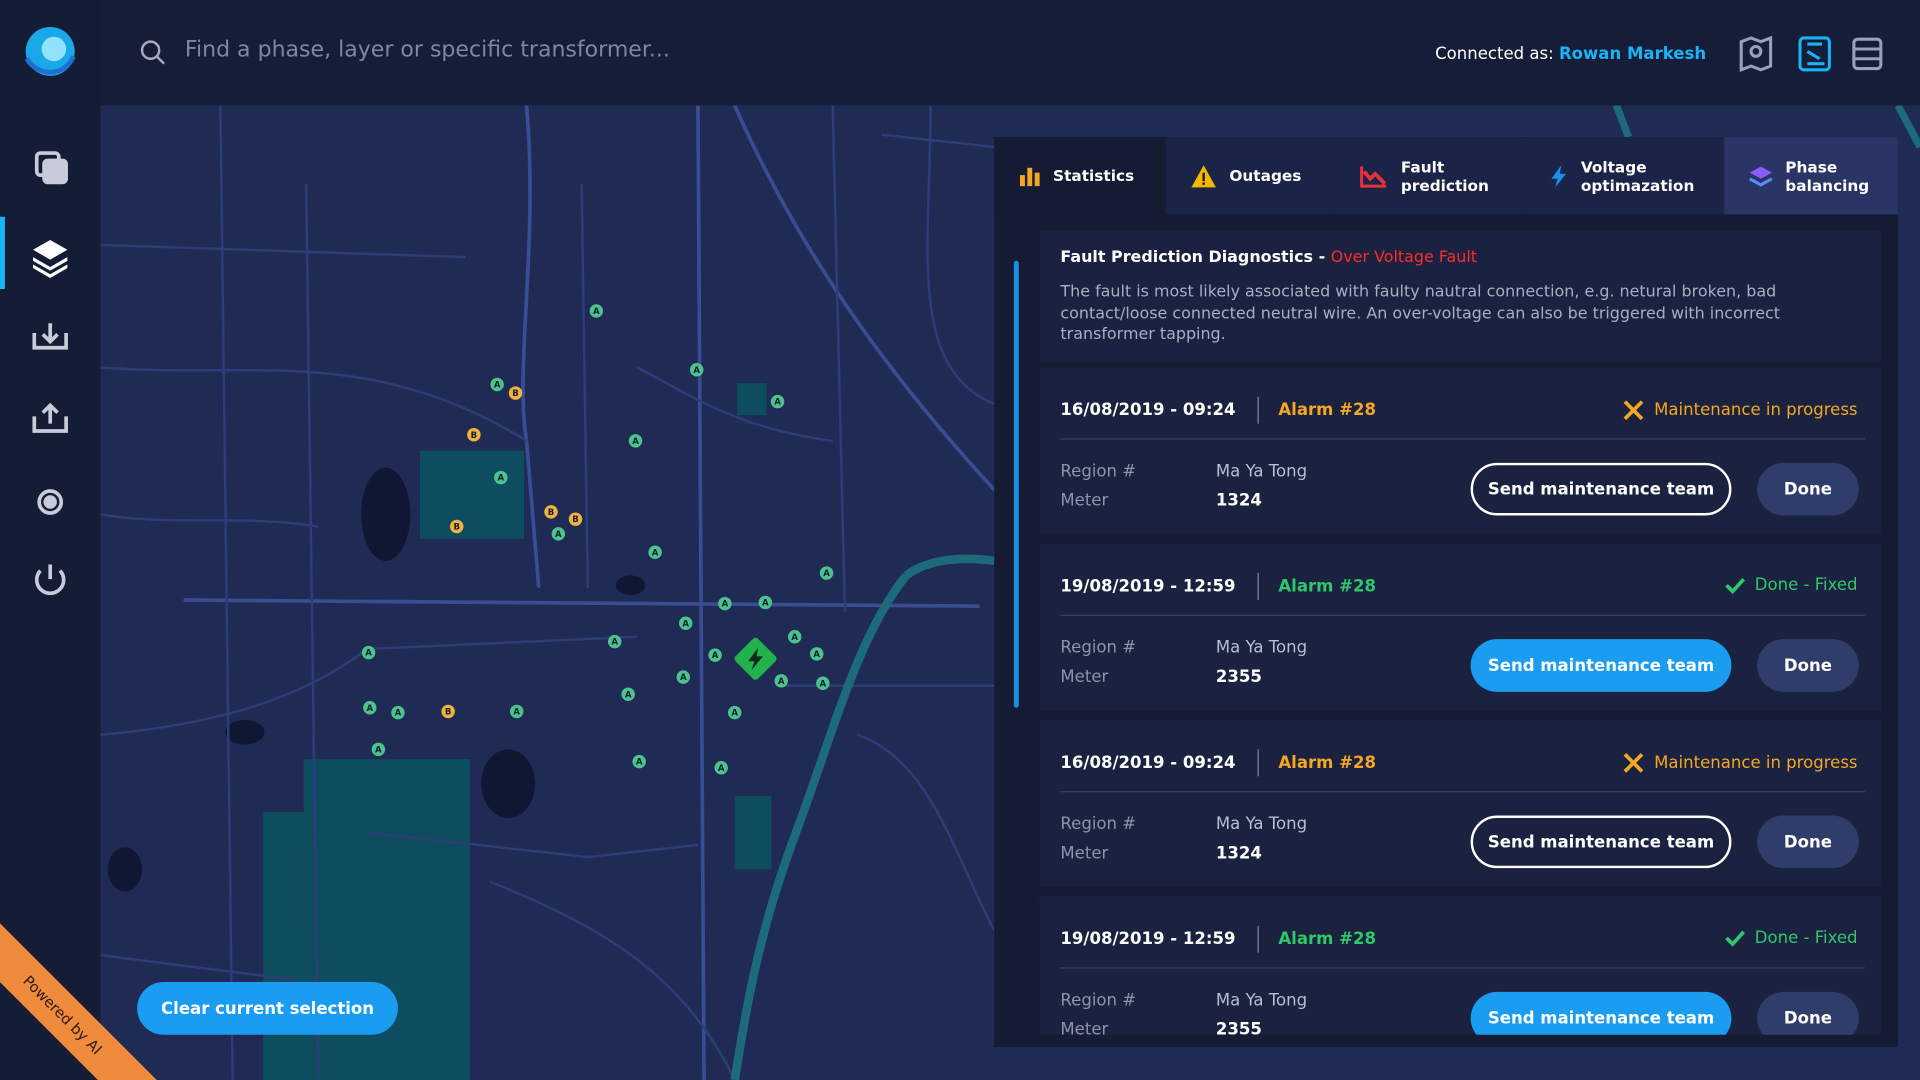 The width and height of the screenshot is (1920, 1080). I want to click on region-value: Ma Ya Tong, so click(1261, 647).